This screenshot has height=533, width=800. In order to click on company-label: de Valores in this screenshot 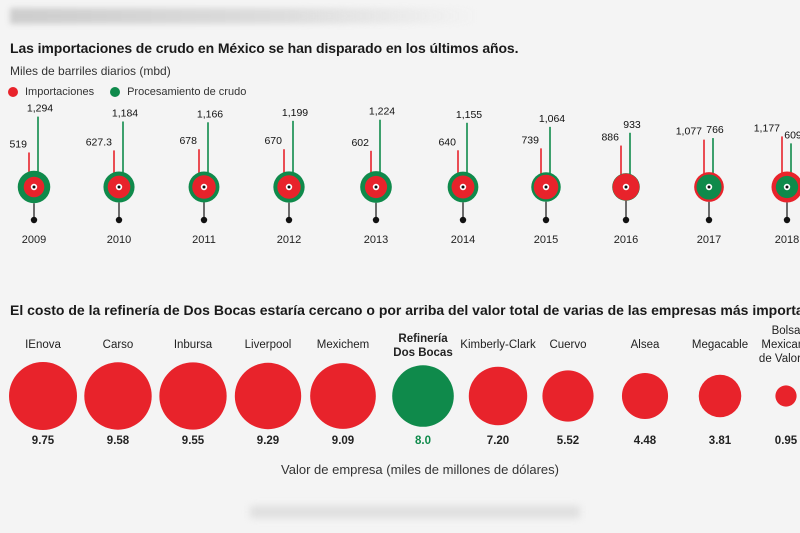, I will do `click(779, 359)`.